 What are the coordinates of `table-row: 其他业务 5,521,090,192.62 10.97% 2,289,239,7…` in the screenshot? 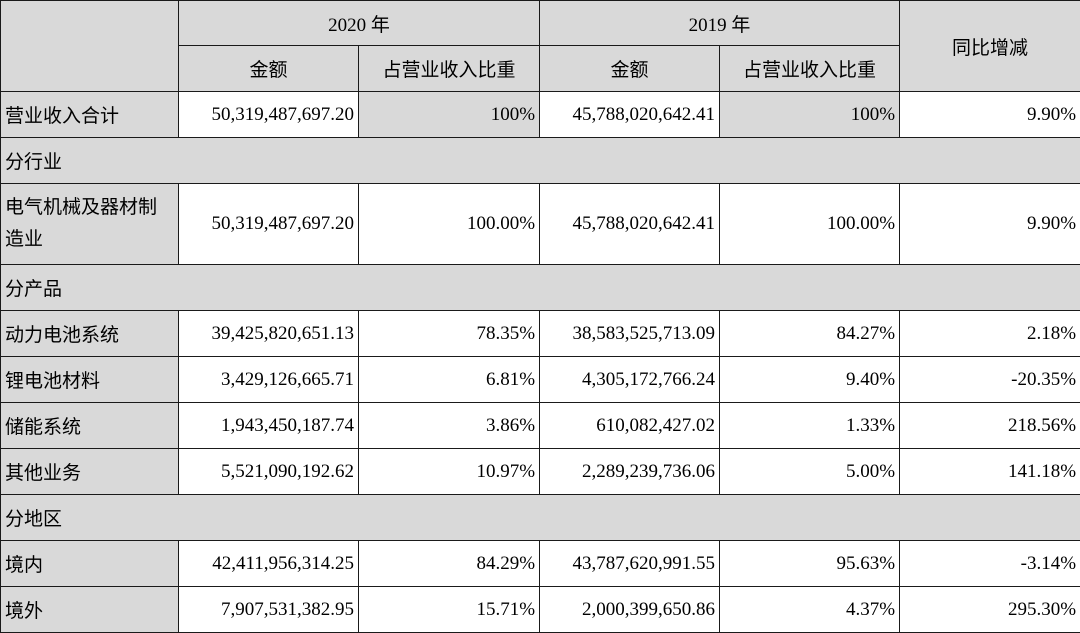 It's located at (540, 472).